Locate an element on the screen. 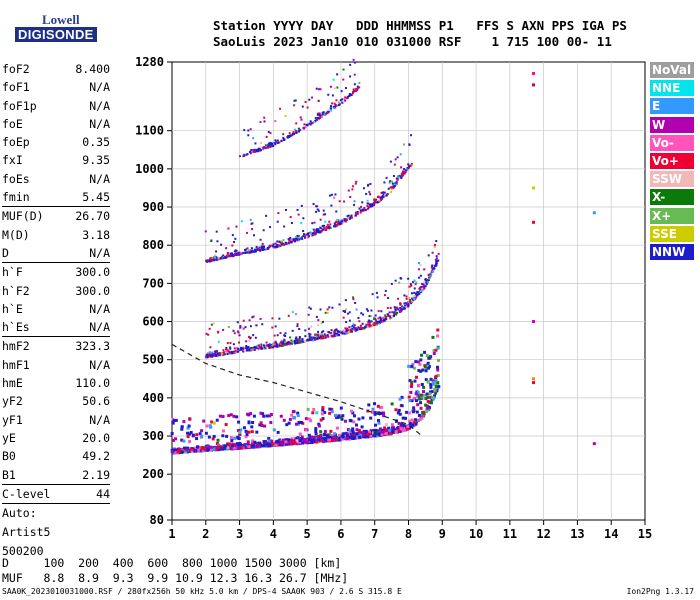 The image size is (700, 600). param-row: h`Es N/A is located at coordinates (56, 327).